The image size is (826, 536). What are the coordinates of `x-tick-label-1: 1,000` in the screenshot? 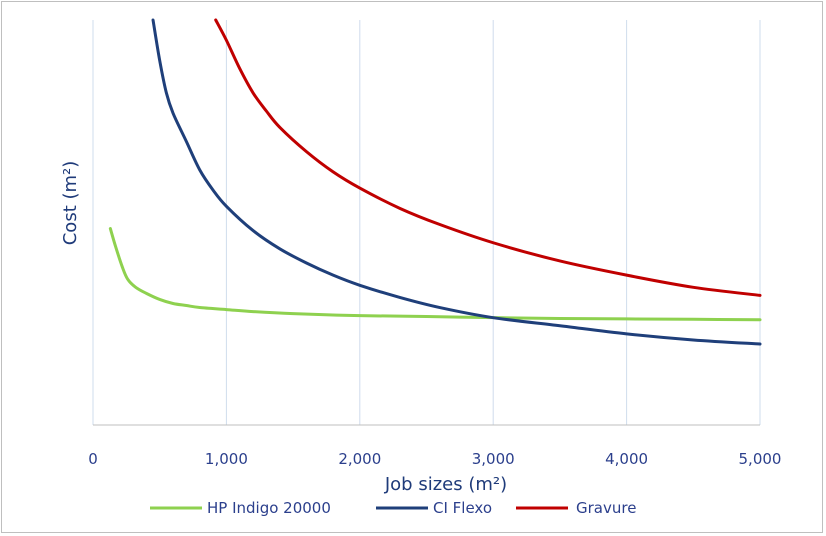 It's located at (226, 459).